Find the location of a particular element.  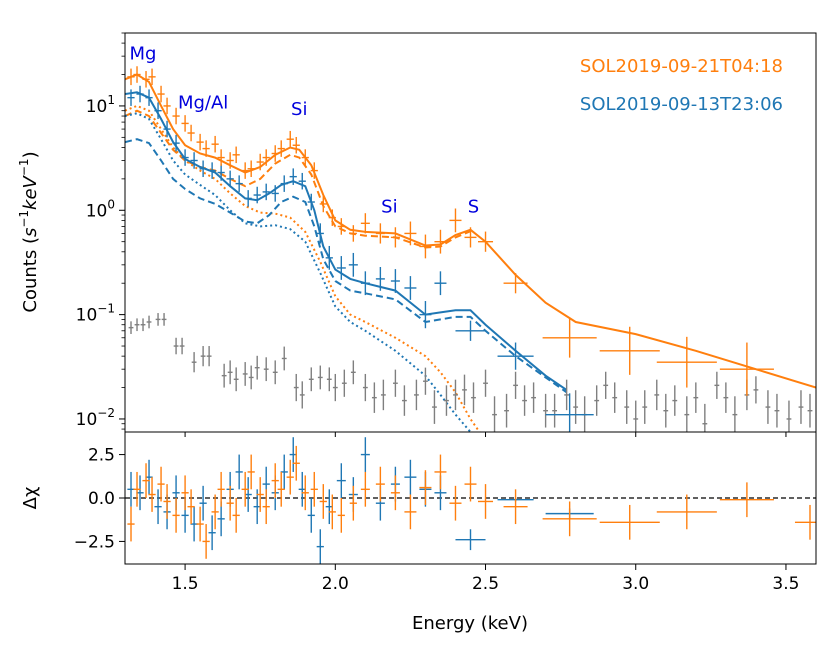

y-tick-label: 10⁻¹ is located at coordinates (95, 314).